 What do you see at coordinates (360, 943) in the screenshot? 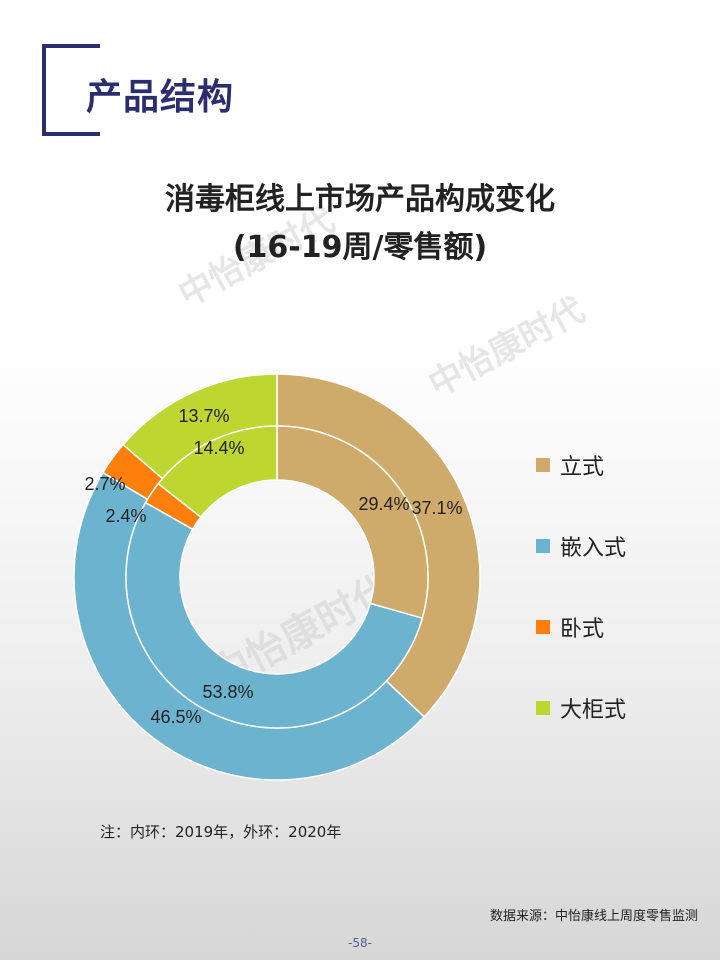
I see `page-number: -58-` at bounding box center [360, 943].